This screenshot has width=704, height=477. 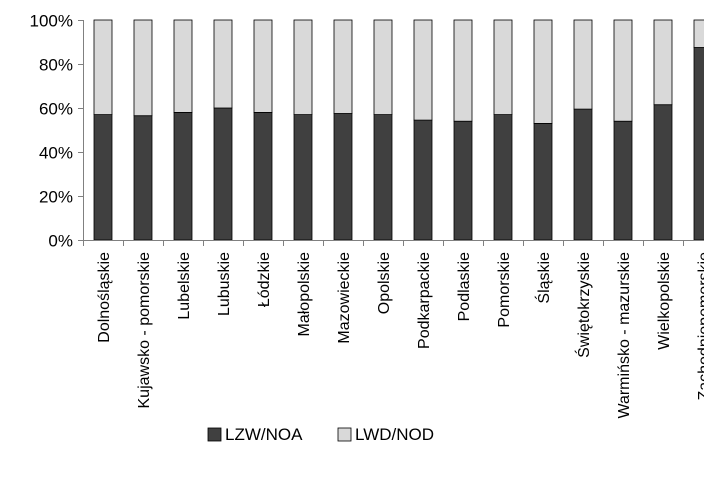 What do you see at coordinates (384, 283) in the screenshot?
I see `x-tick-label: Opolskie` at bounding box center [384, 283].